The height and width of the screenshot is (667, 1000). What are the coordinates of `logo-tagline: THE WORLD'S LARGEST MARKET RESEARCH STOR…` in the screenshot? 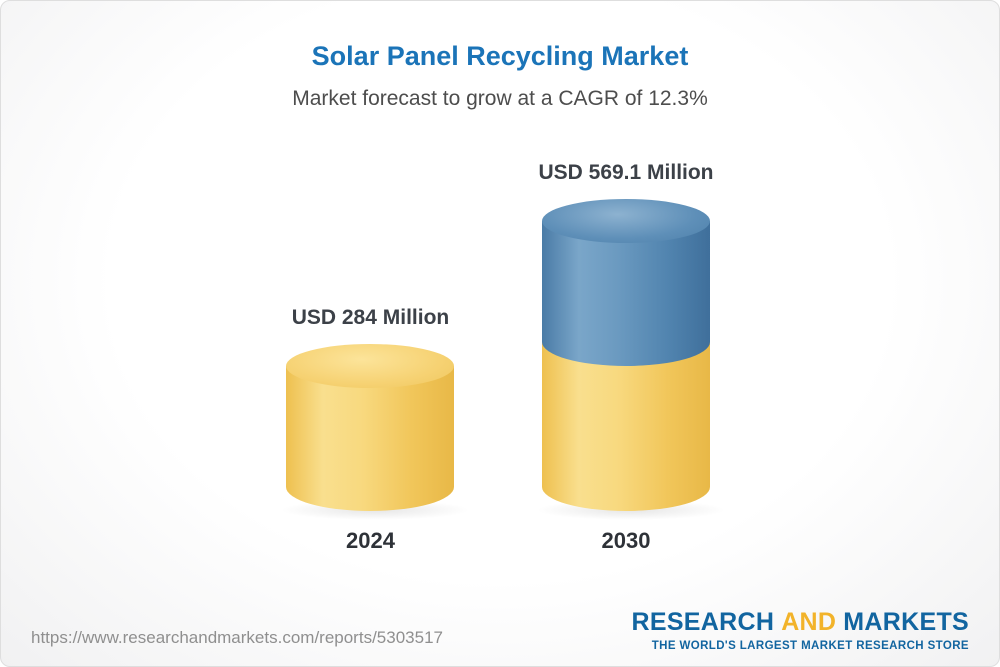 It's located at (810, 646).